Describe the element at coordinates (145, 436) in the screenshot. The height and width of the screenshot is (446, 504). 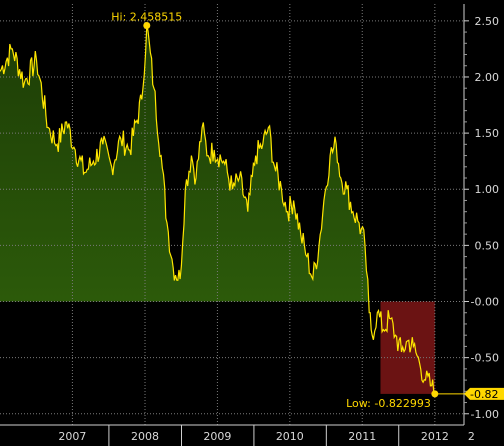
I see `x-tick-label: 2008` at that location.